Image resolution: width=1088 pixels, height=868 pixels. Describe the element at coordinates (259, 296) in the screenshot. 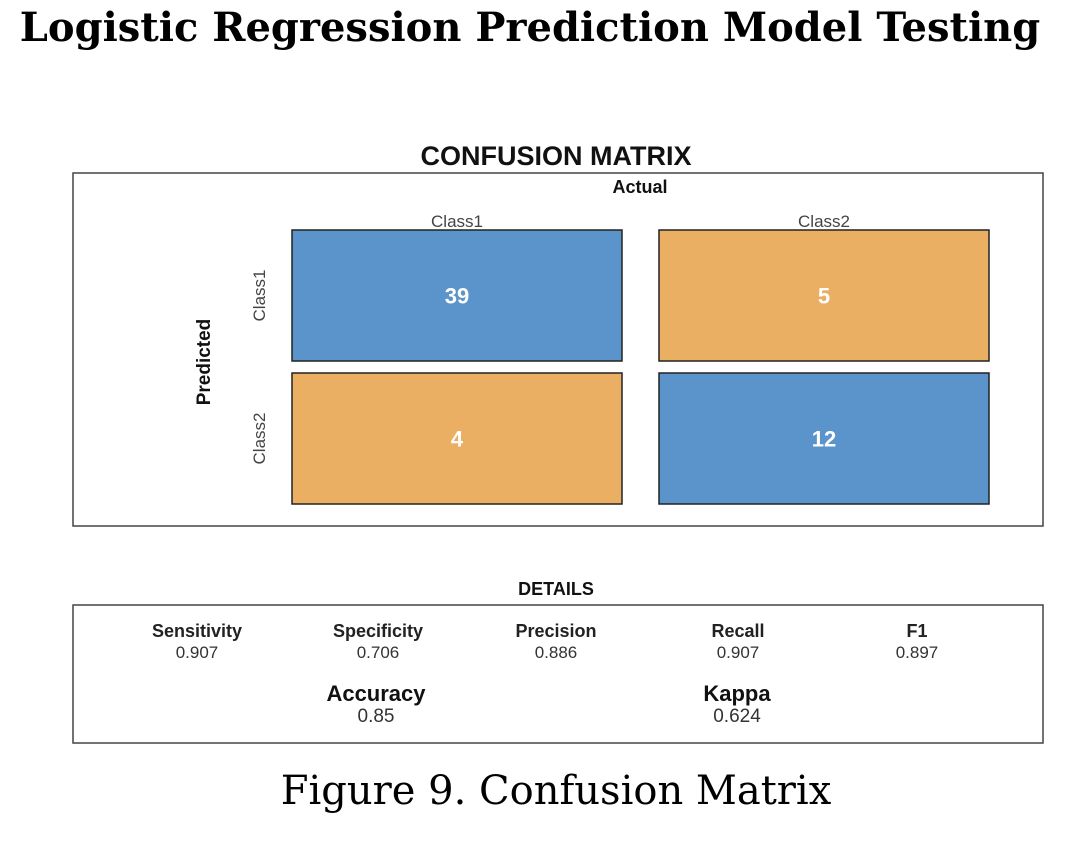

I see `y-tick-label: Class1` at that location.